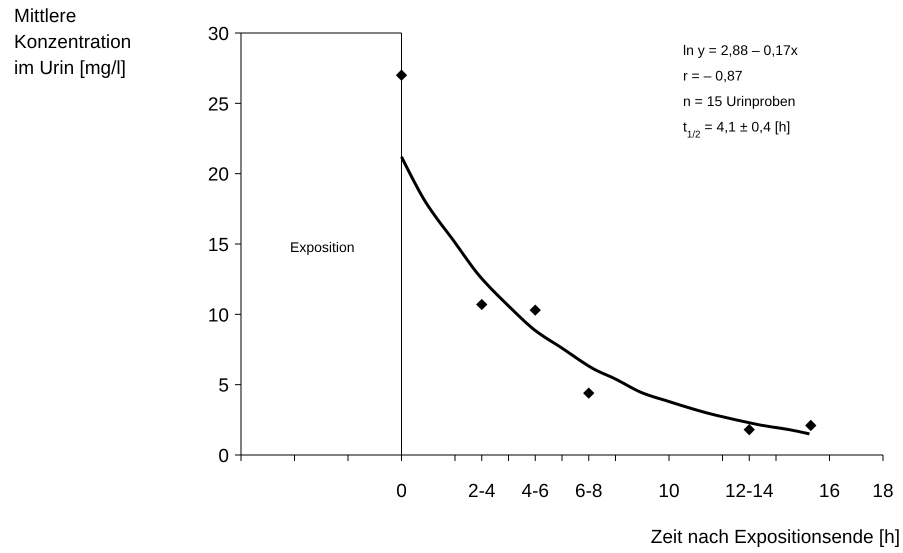 The height and width of the screenshot is (553, 903). Describe the element at coordinates (482, 491) in the screenshot. I see `x-tick-label: 2-4` at that location.